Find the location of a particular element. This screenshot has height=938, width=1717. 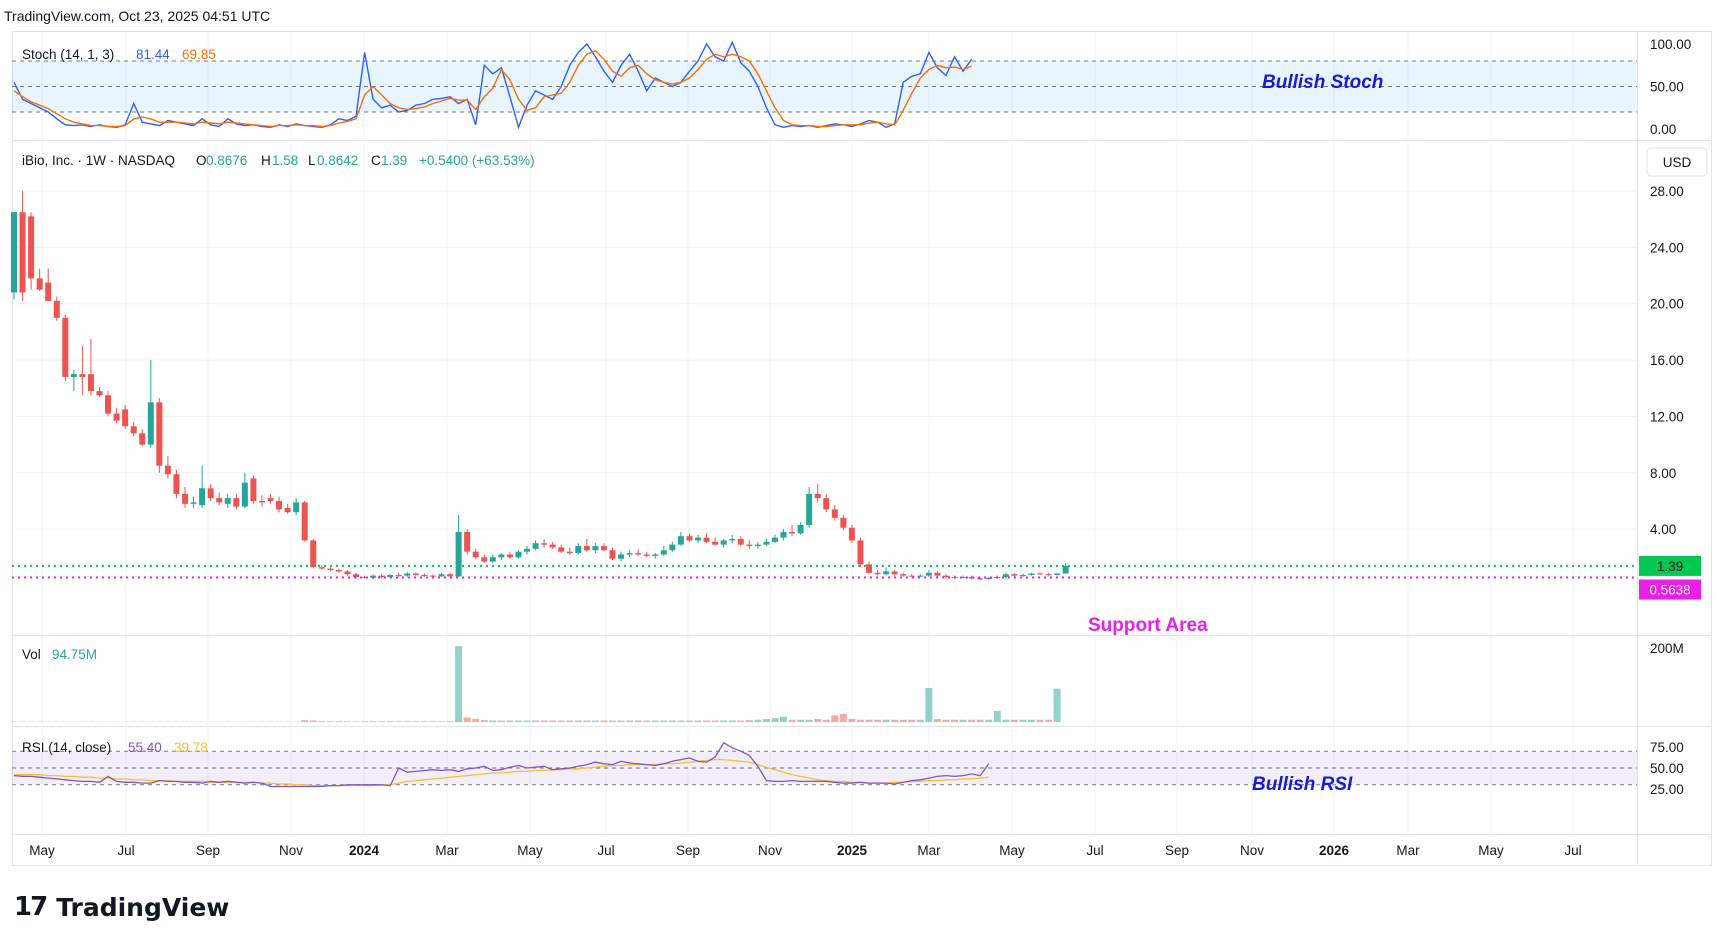

stoch-series is located at coordinates (493, 85).